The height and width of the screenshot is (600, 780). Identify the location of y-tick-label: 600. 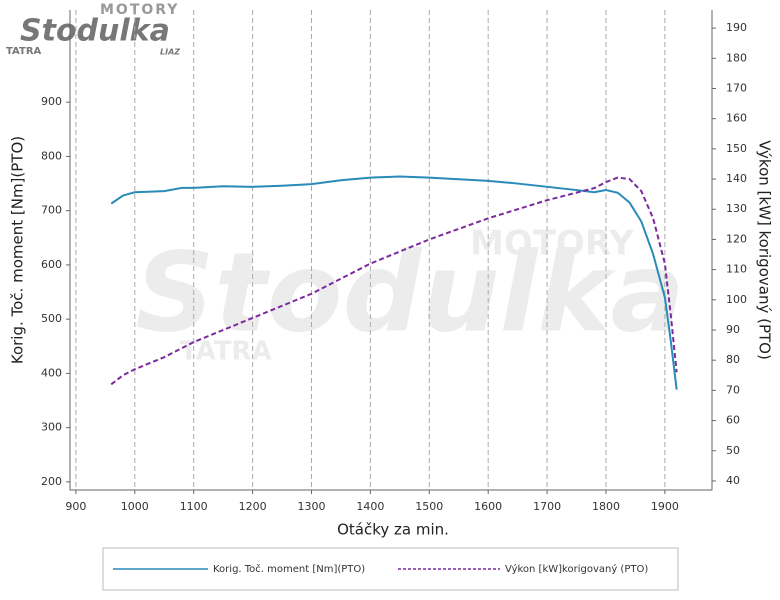
(51, 264).